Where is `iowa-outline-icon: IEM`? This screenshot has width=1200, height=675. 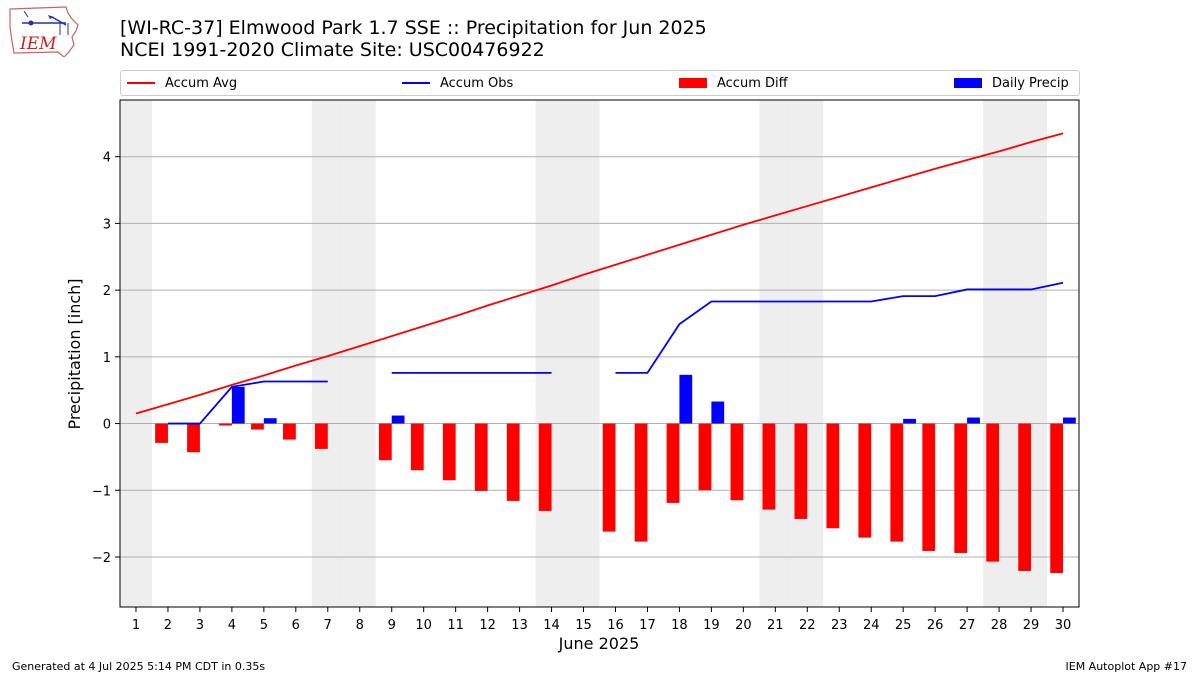 iowa-outline-icon: IEM is located at coordinates (44, 32).